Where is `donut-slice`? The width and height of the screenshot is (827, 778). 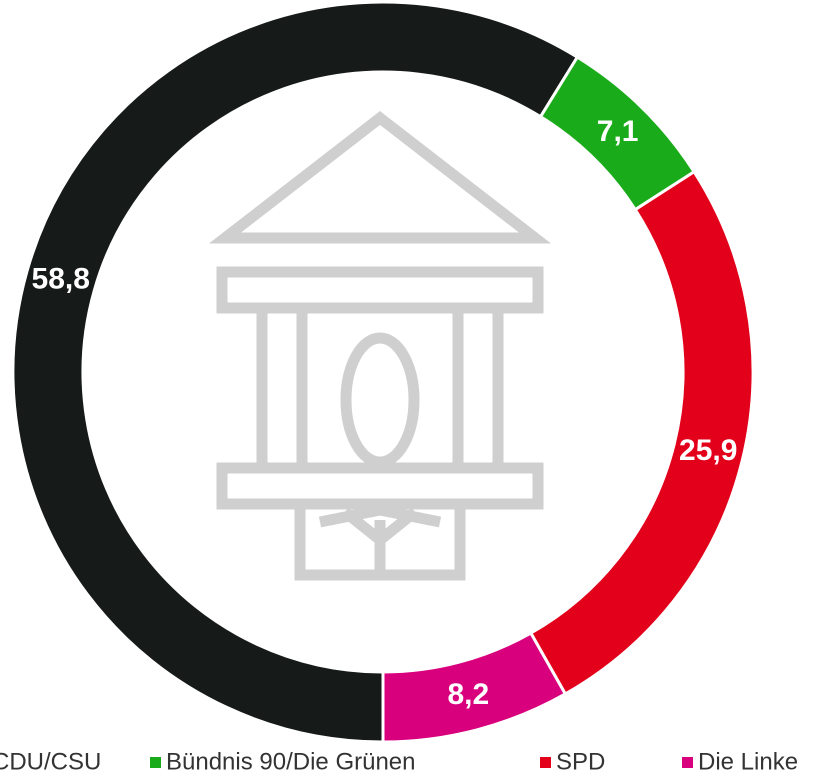 donut-slice is located at coordinates (474, 687).